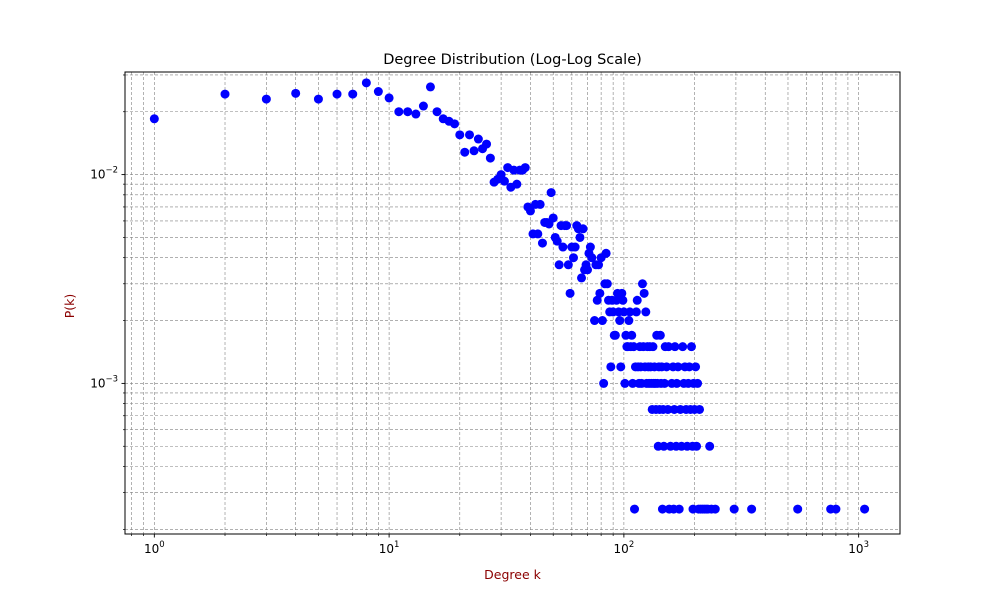  I want to click on x-tick-label: 10⁰, so click(154, 548).